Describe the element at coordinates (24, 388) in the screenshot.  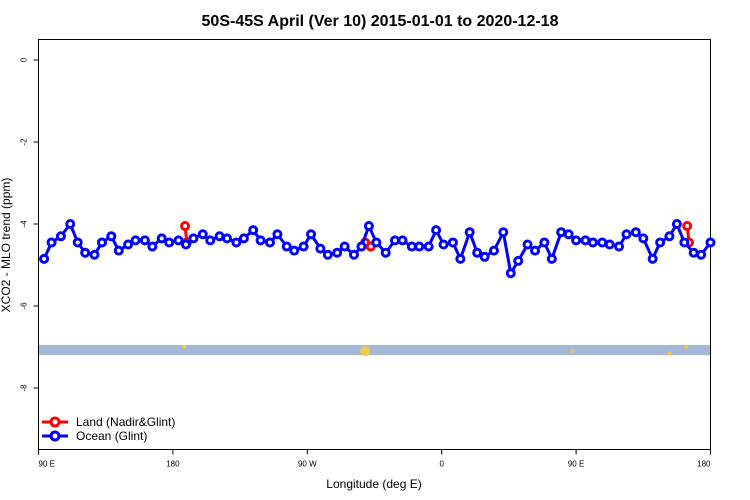
I see `y-tick-label: -8` at that location.